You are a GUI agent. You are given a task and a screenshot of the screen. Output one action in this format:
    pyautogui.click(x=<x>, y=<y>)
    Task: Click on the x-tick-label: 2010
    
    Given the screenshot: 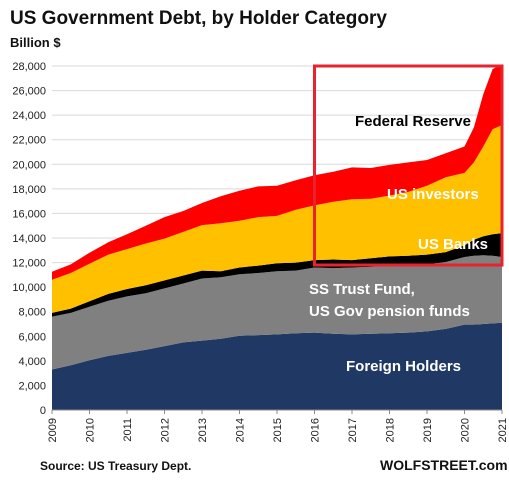 What is the action you would take?
    pyautogui.click(x=91, y=430)
    